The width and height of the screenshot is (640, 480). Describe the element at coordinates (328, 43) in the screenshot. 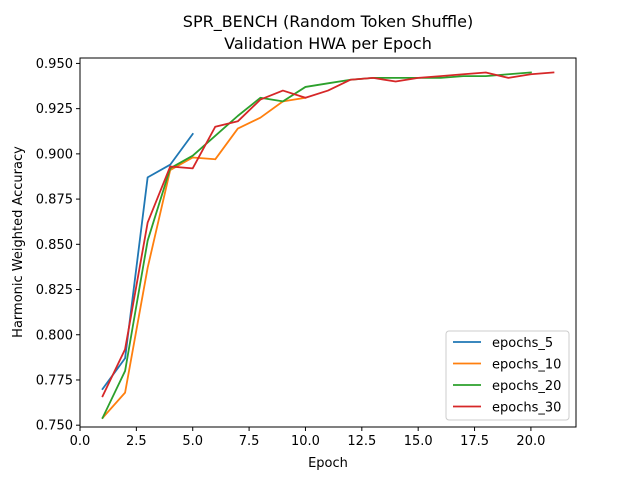

I see `chart-subtitle: Validation HWA per Epoch` at that location.